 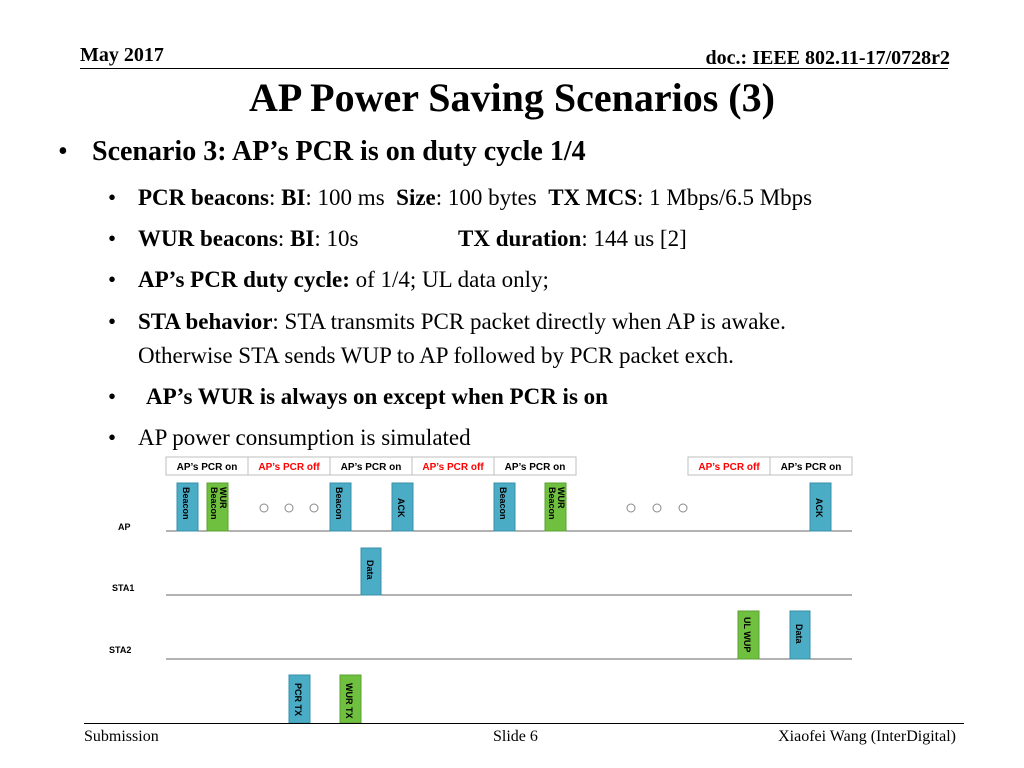 I want to click on legend-wur-tx-label: WUR TX, so click(x=349, y=701).